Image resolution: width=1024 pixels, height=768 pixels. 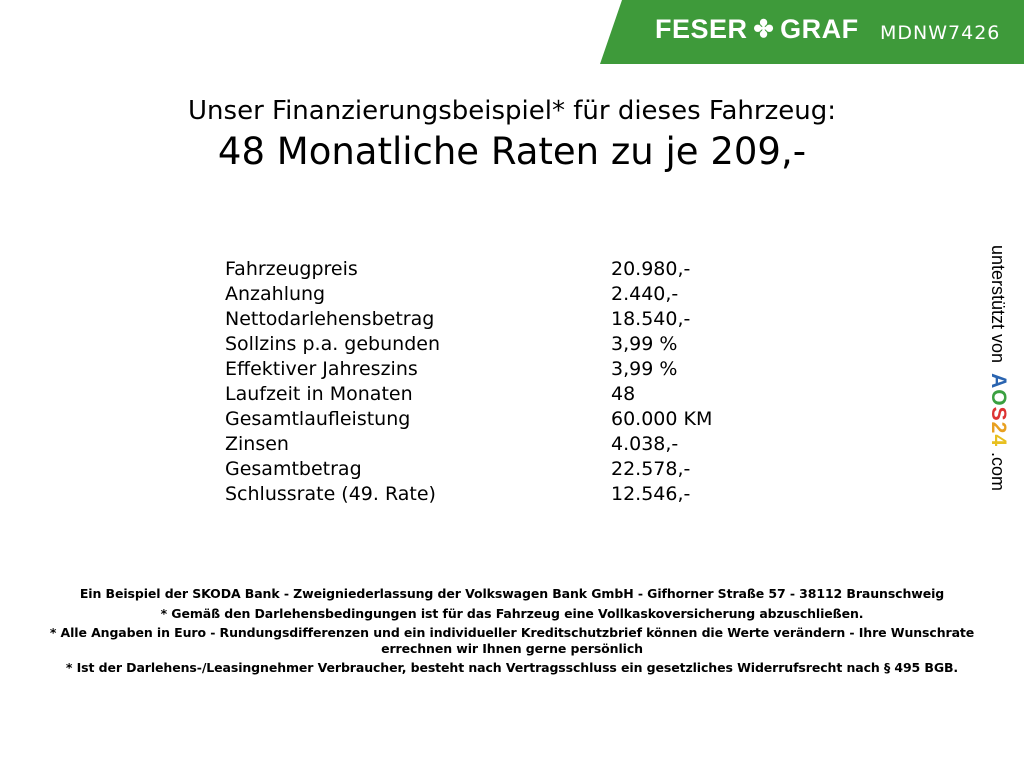 What do you see at coordinates (275, 294) in the screenshot?
I see `row-label: Anzahlung` at bounding box center [275, 294].